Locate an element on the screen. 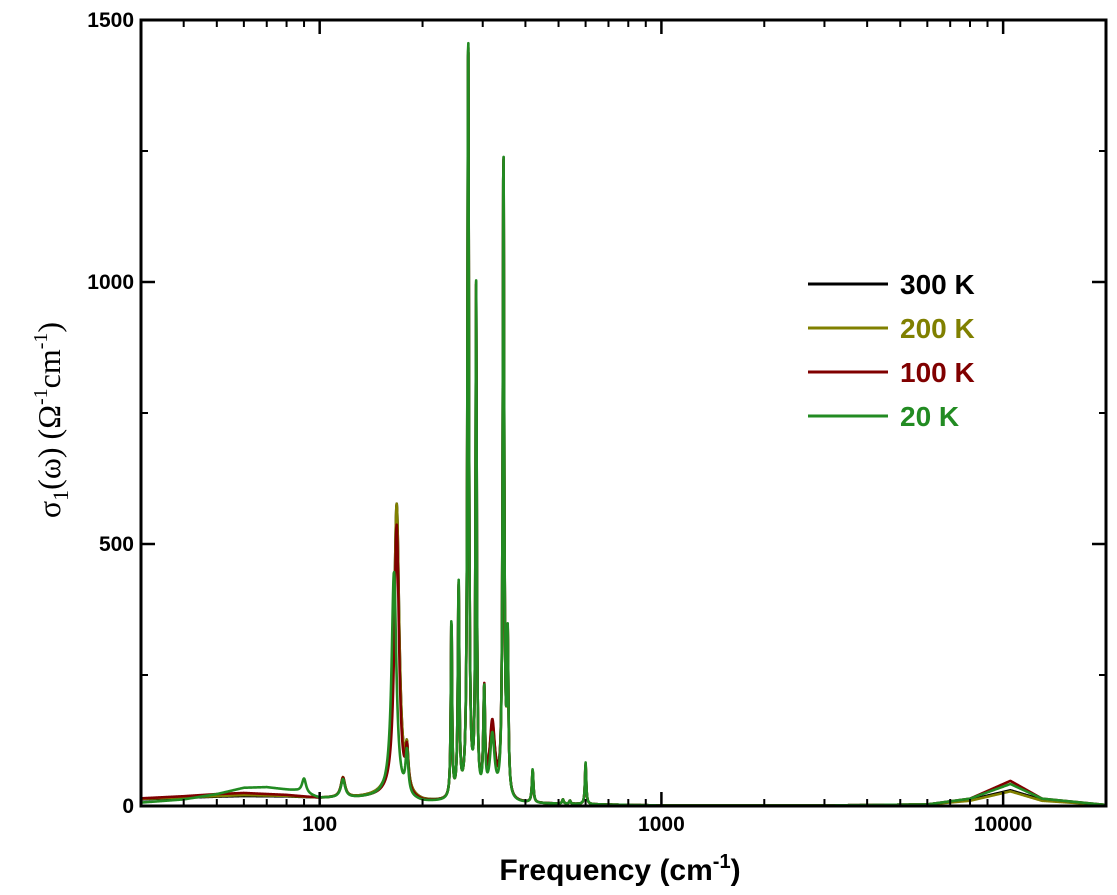 The height and width of the screenshot is (895, 1117). svg-text: σ1(ω) (Ω-1cm-1) is located at coordinates (51, 420).